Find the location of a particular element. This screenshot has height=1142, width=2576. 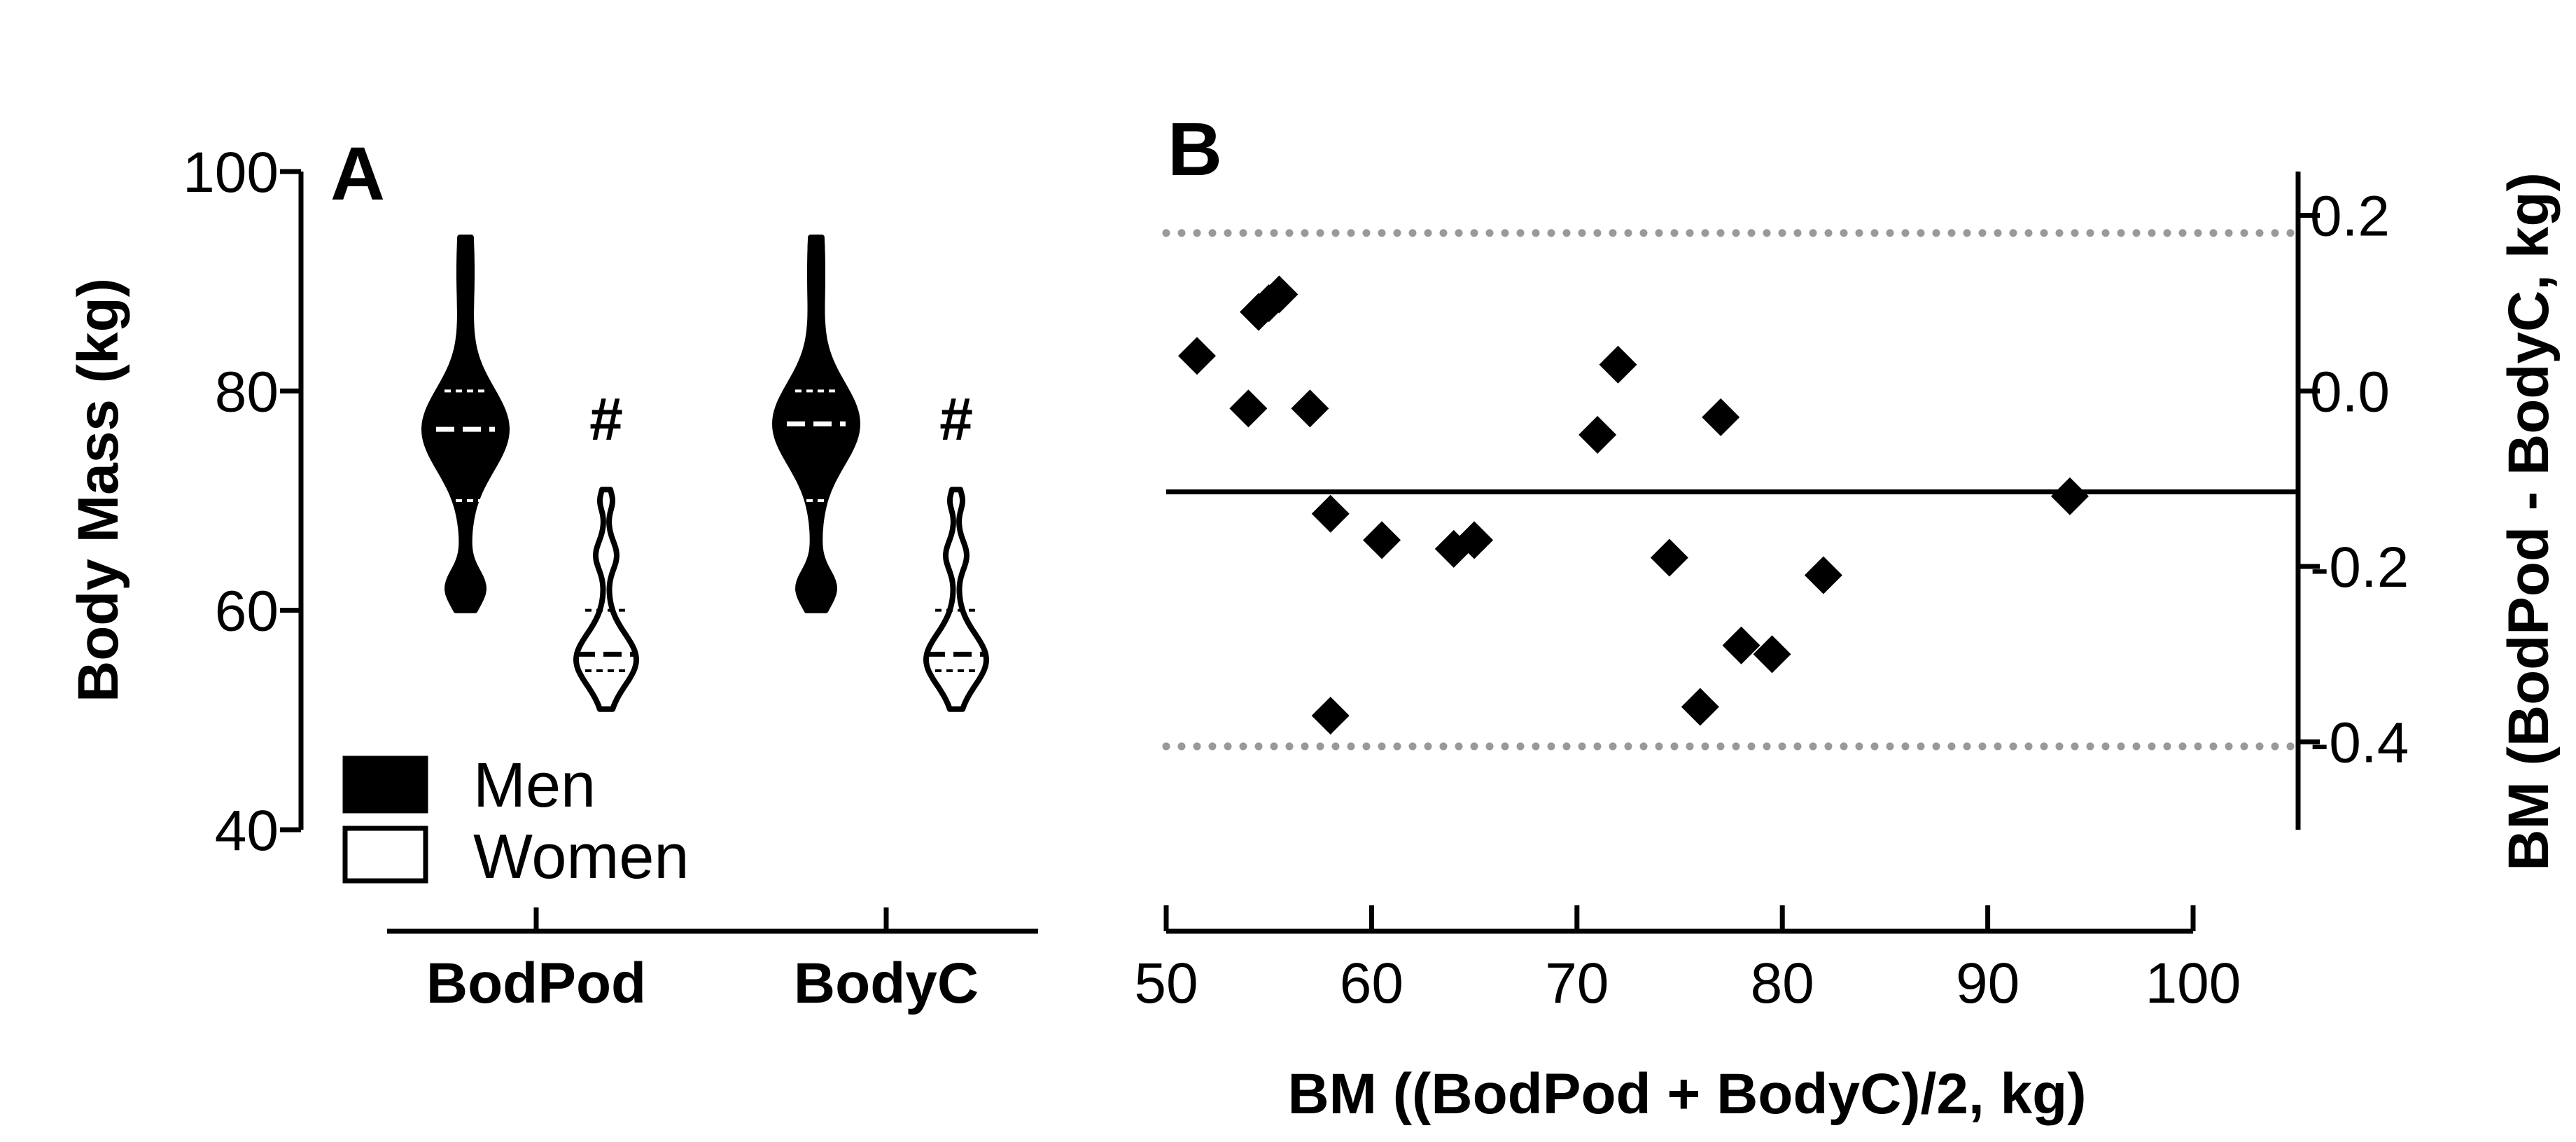

panel-a-y-tick-label: 80 is located at coordinates (247, 392).